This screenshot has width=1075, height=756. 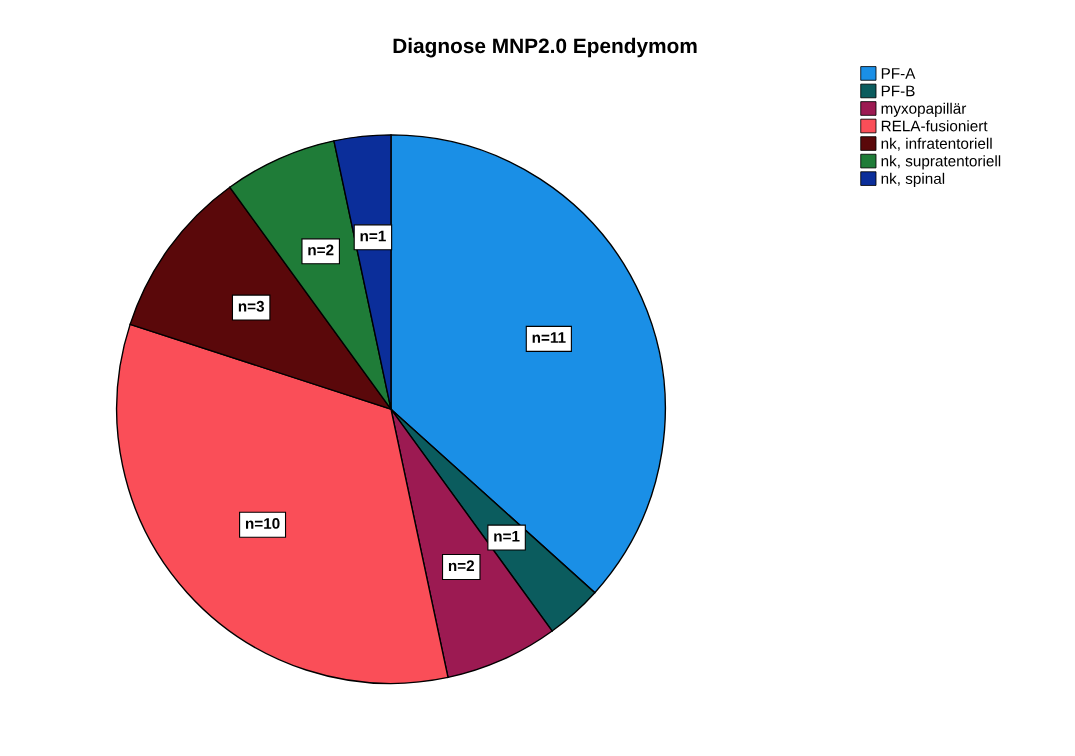 What do you see at coordinates (262, 523) in the screenshot?
I see `data-label: n=10` at bounding box center [262, 523].